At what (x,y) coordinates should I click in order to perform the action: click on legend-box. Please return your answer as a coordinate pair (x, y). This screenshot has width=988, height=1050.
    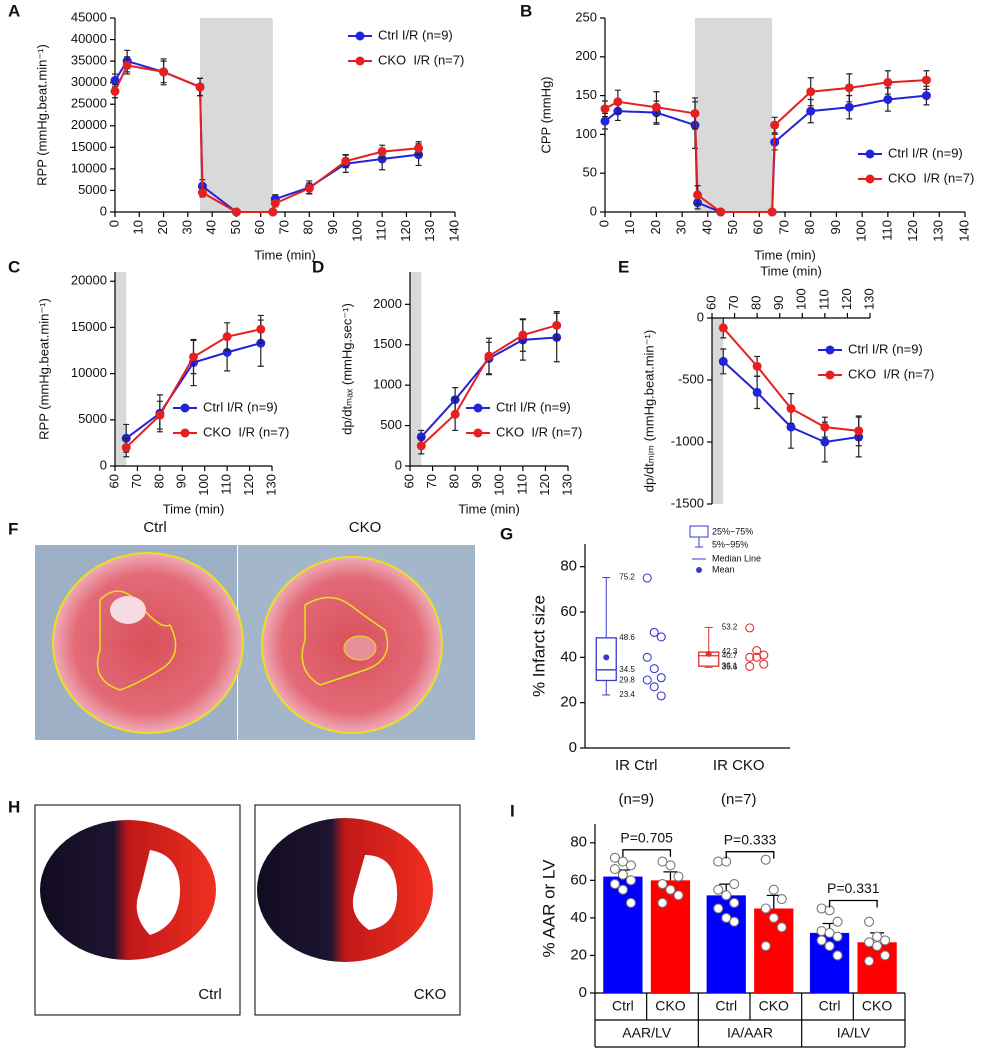
    Looking at the image, I should click on (699, 531).